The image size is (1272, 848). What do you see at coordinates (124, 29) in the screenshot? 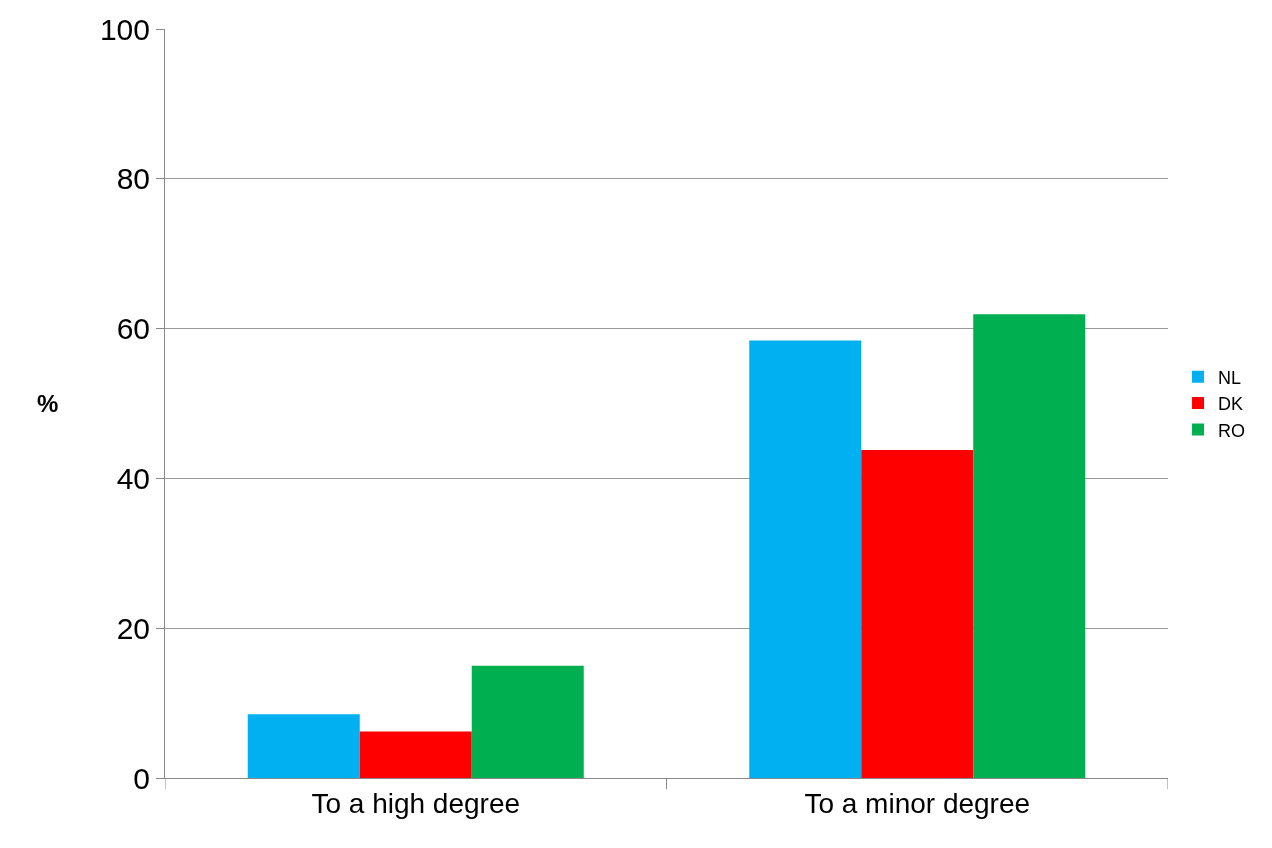
I see `y-tick-label: 100` at bounding box center [124, 29].